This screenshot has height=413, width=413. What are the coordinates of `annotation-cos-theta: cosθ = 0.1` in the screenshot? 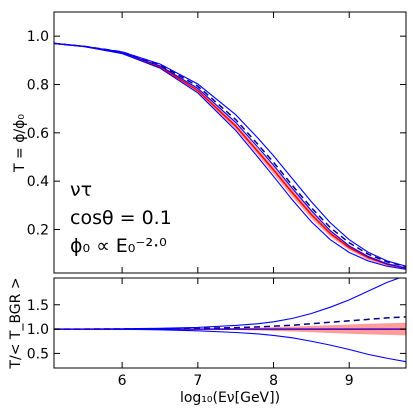 It's located at (121, 218).